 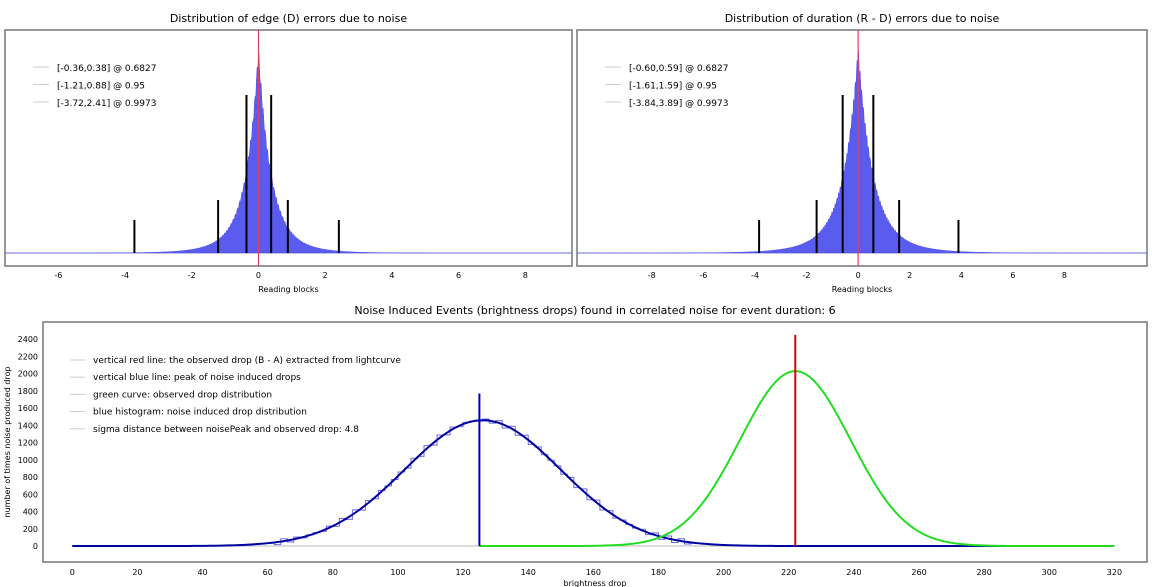 What do you see at coordinates (595, 583) in the screenshot?
I see `x-axis-label: brightness drop` at bounding box center [595, 583].